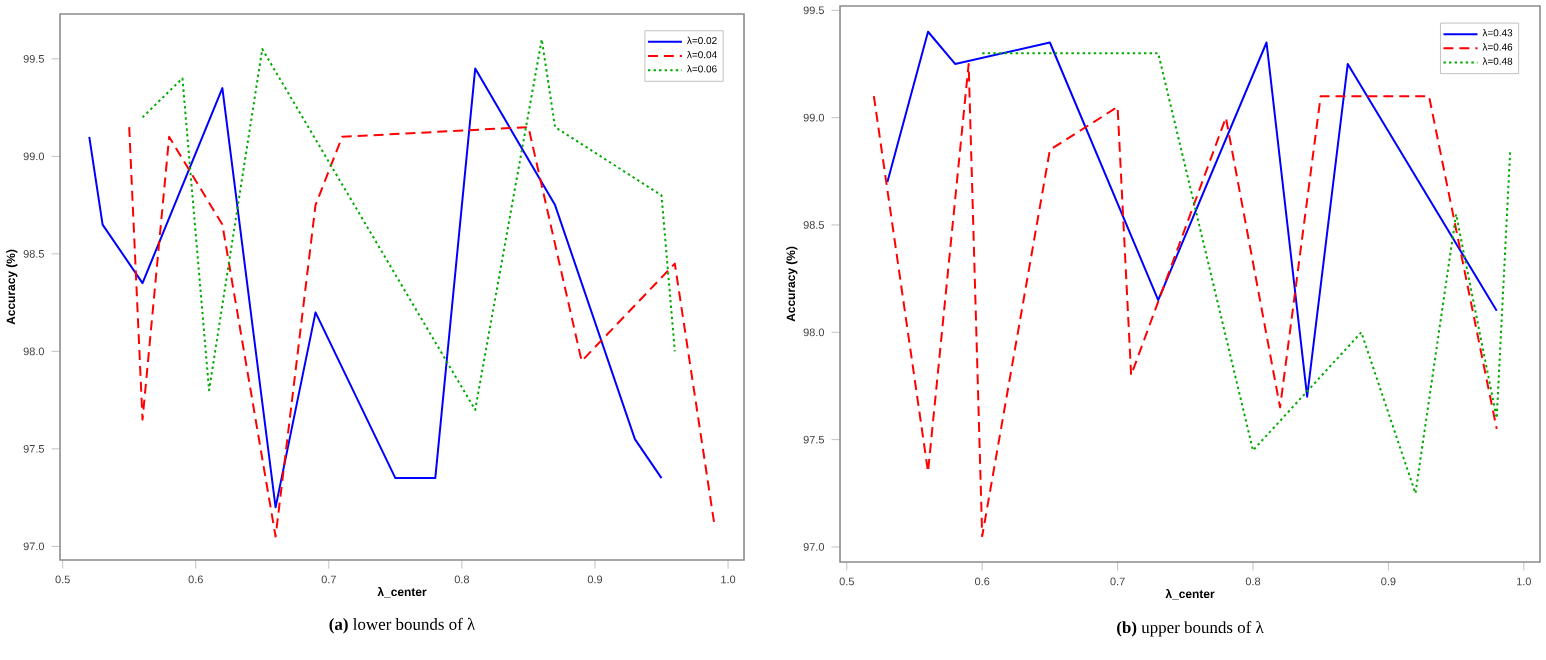 The height and width of the screenshot is (660, 1546). Describe the element at coordinates (402, 625) in the screenshot. I see `text: (a) lower bounds of λ` at that location.